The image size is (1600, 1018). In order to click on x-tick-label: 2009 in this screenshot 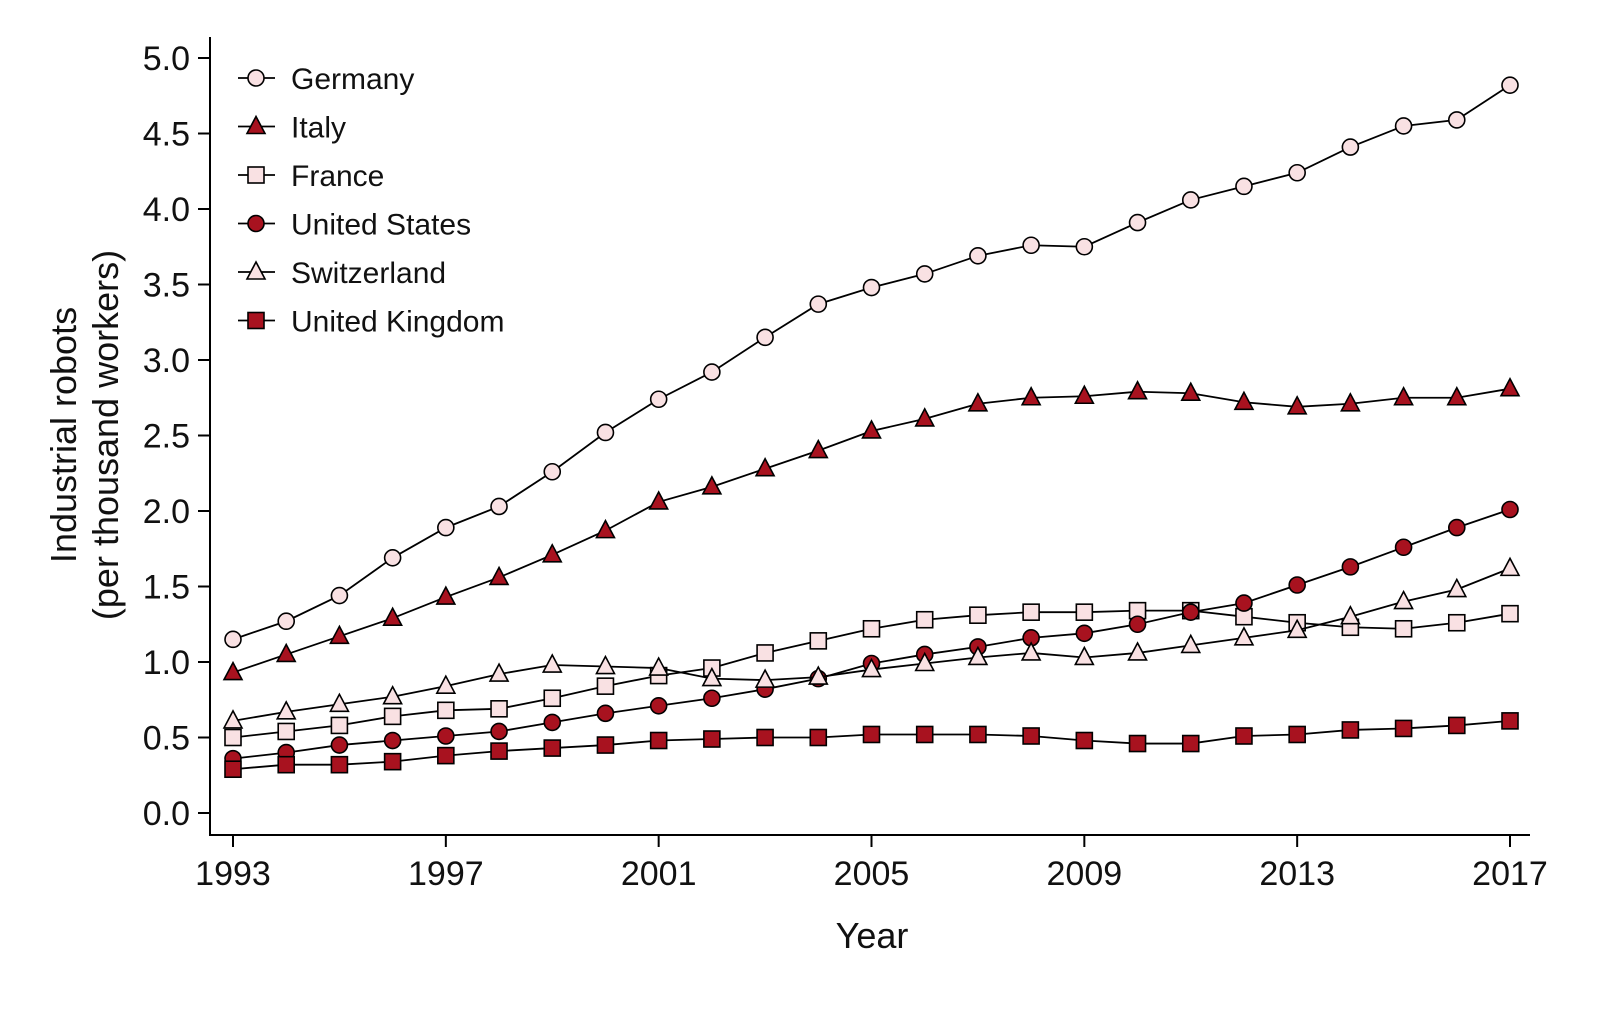, I will do `click(1085, 874)`.